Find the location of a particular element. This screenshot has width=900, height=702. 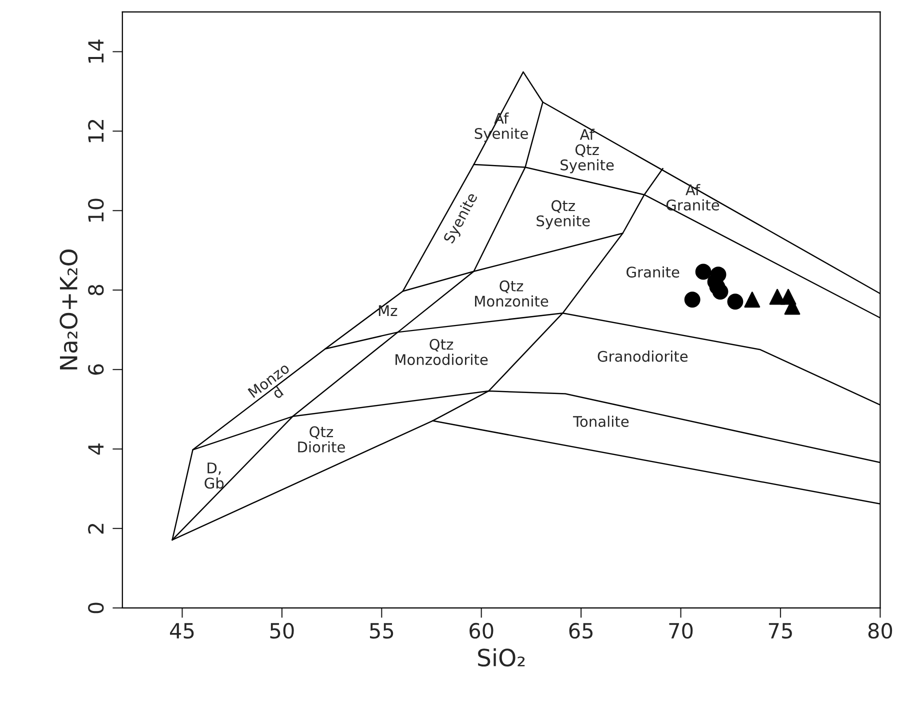

y-tick-label: 6 is located at coordinates (96, 369).